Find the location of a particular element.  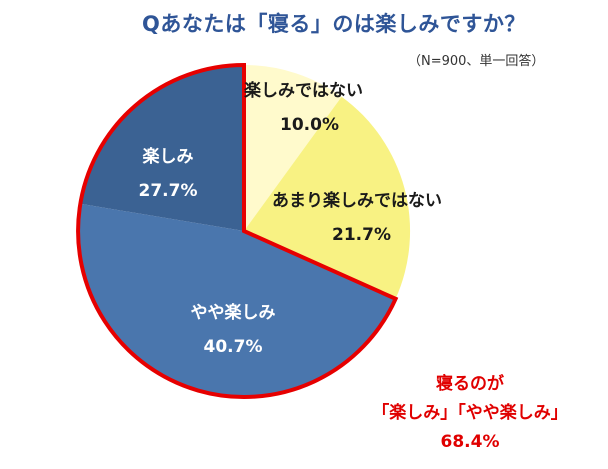

label-not-enjoy: 楽しみではない 10.0% is located at coordinates (303, 105).